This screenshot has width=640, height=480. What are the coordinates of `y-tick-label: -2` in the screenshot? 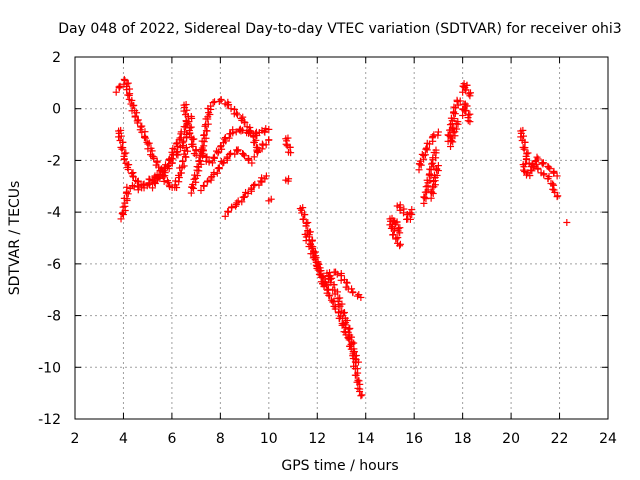 It's located at (54, 161).